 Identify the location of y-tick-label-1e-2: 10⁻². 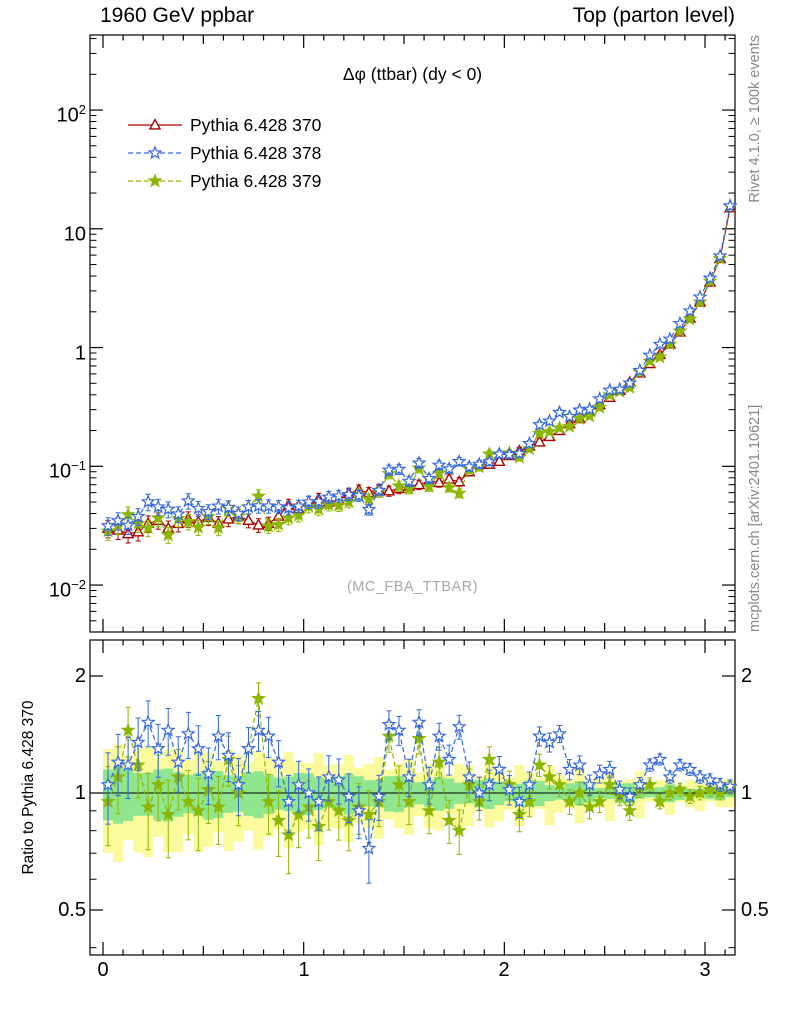
(67, 589).